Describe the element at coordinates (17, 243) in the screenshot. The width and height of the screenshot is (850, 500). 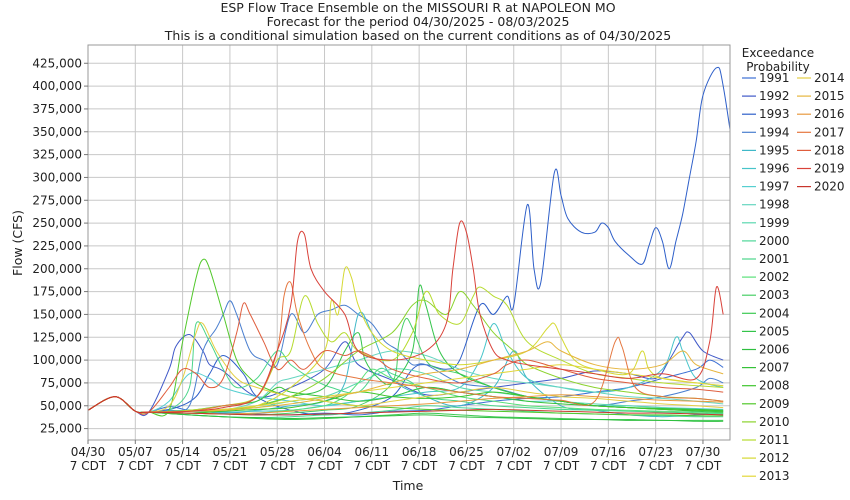
I see `y-axis-title: Flow (CFS)` at that location.